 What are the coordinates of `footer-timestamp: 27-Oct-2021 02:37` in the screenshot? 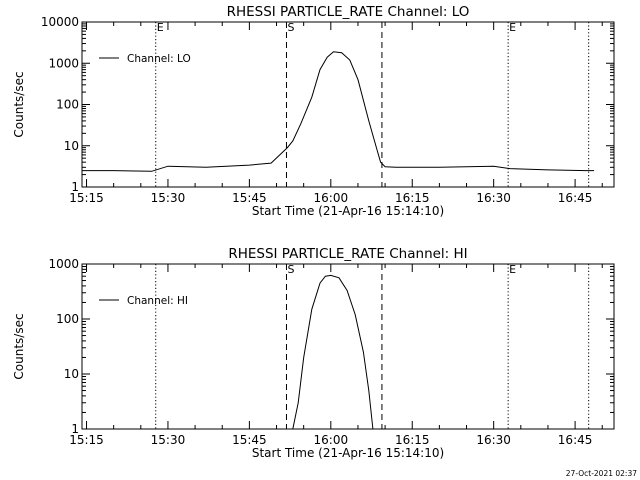 It's located at (601, 473).